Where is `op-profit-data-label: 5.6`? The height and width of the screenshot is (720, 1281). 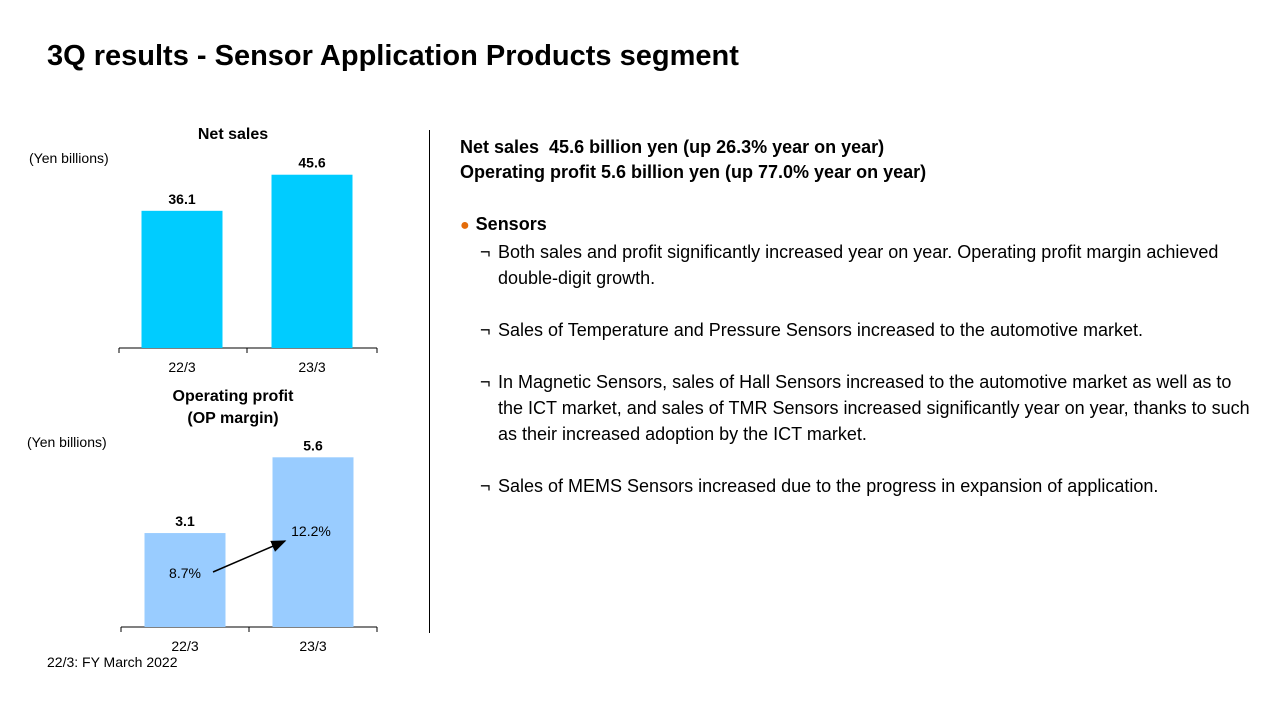
op-profit-data-label: 5.6 is located at coordinates (313, 445).